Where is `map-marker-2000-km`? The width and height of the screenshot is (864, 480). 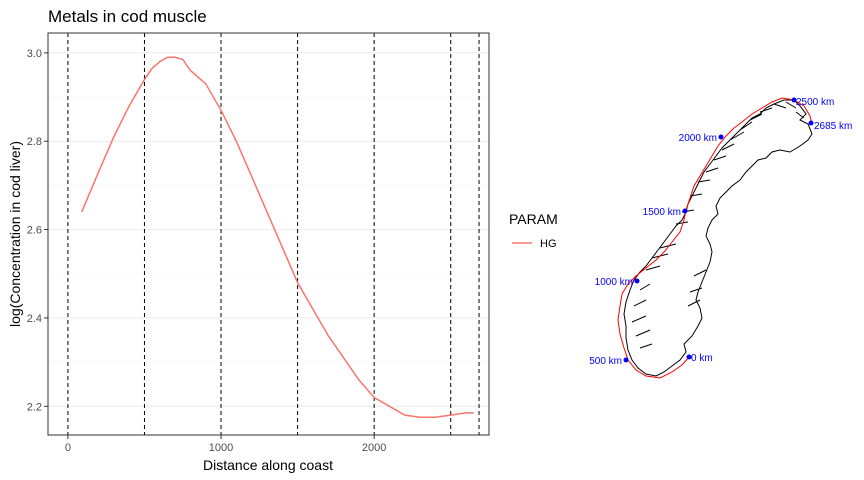 map-marker-2000-km is located at coordinates (721, 137).